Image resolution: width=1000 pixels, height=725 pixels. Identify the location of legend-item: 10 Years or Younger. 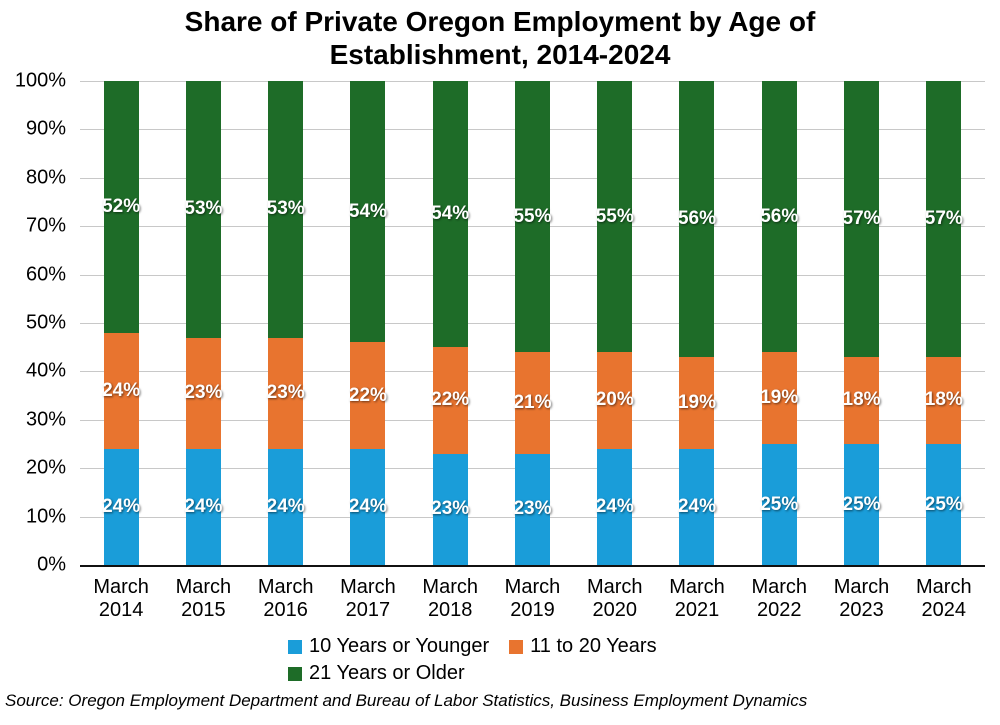
(388, 646).